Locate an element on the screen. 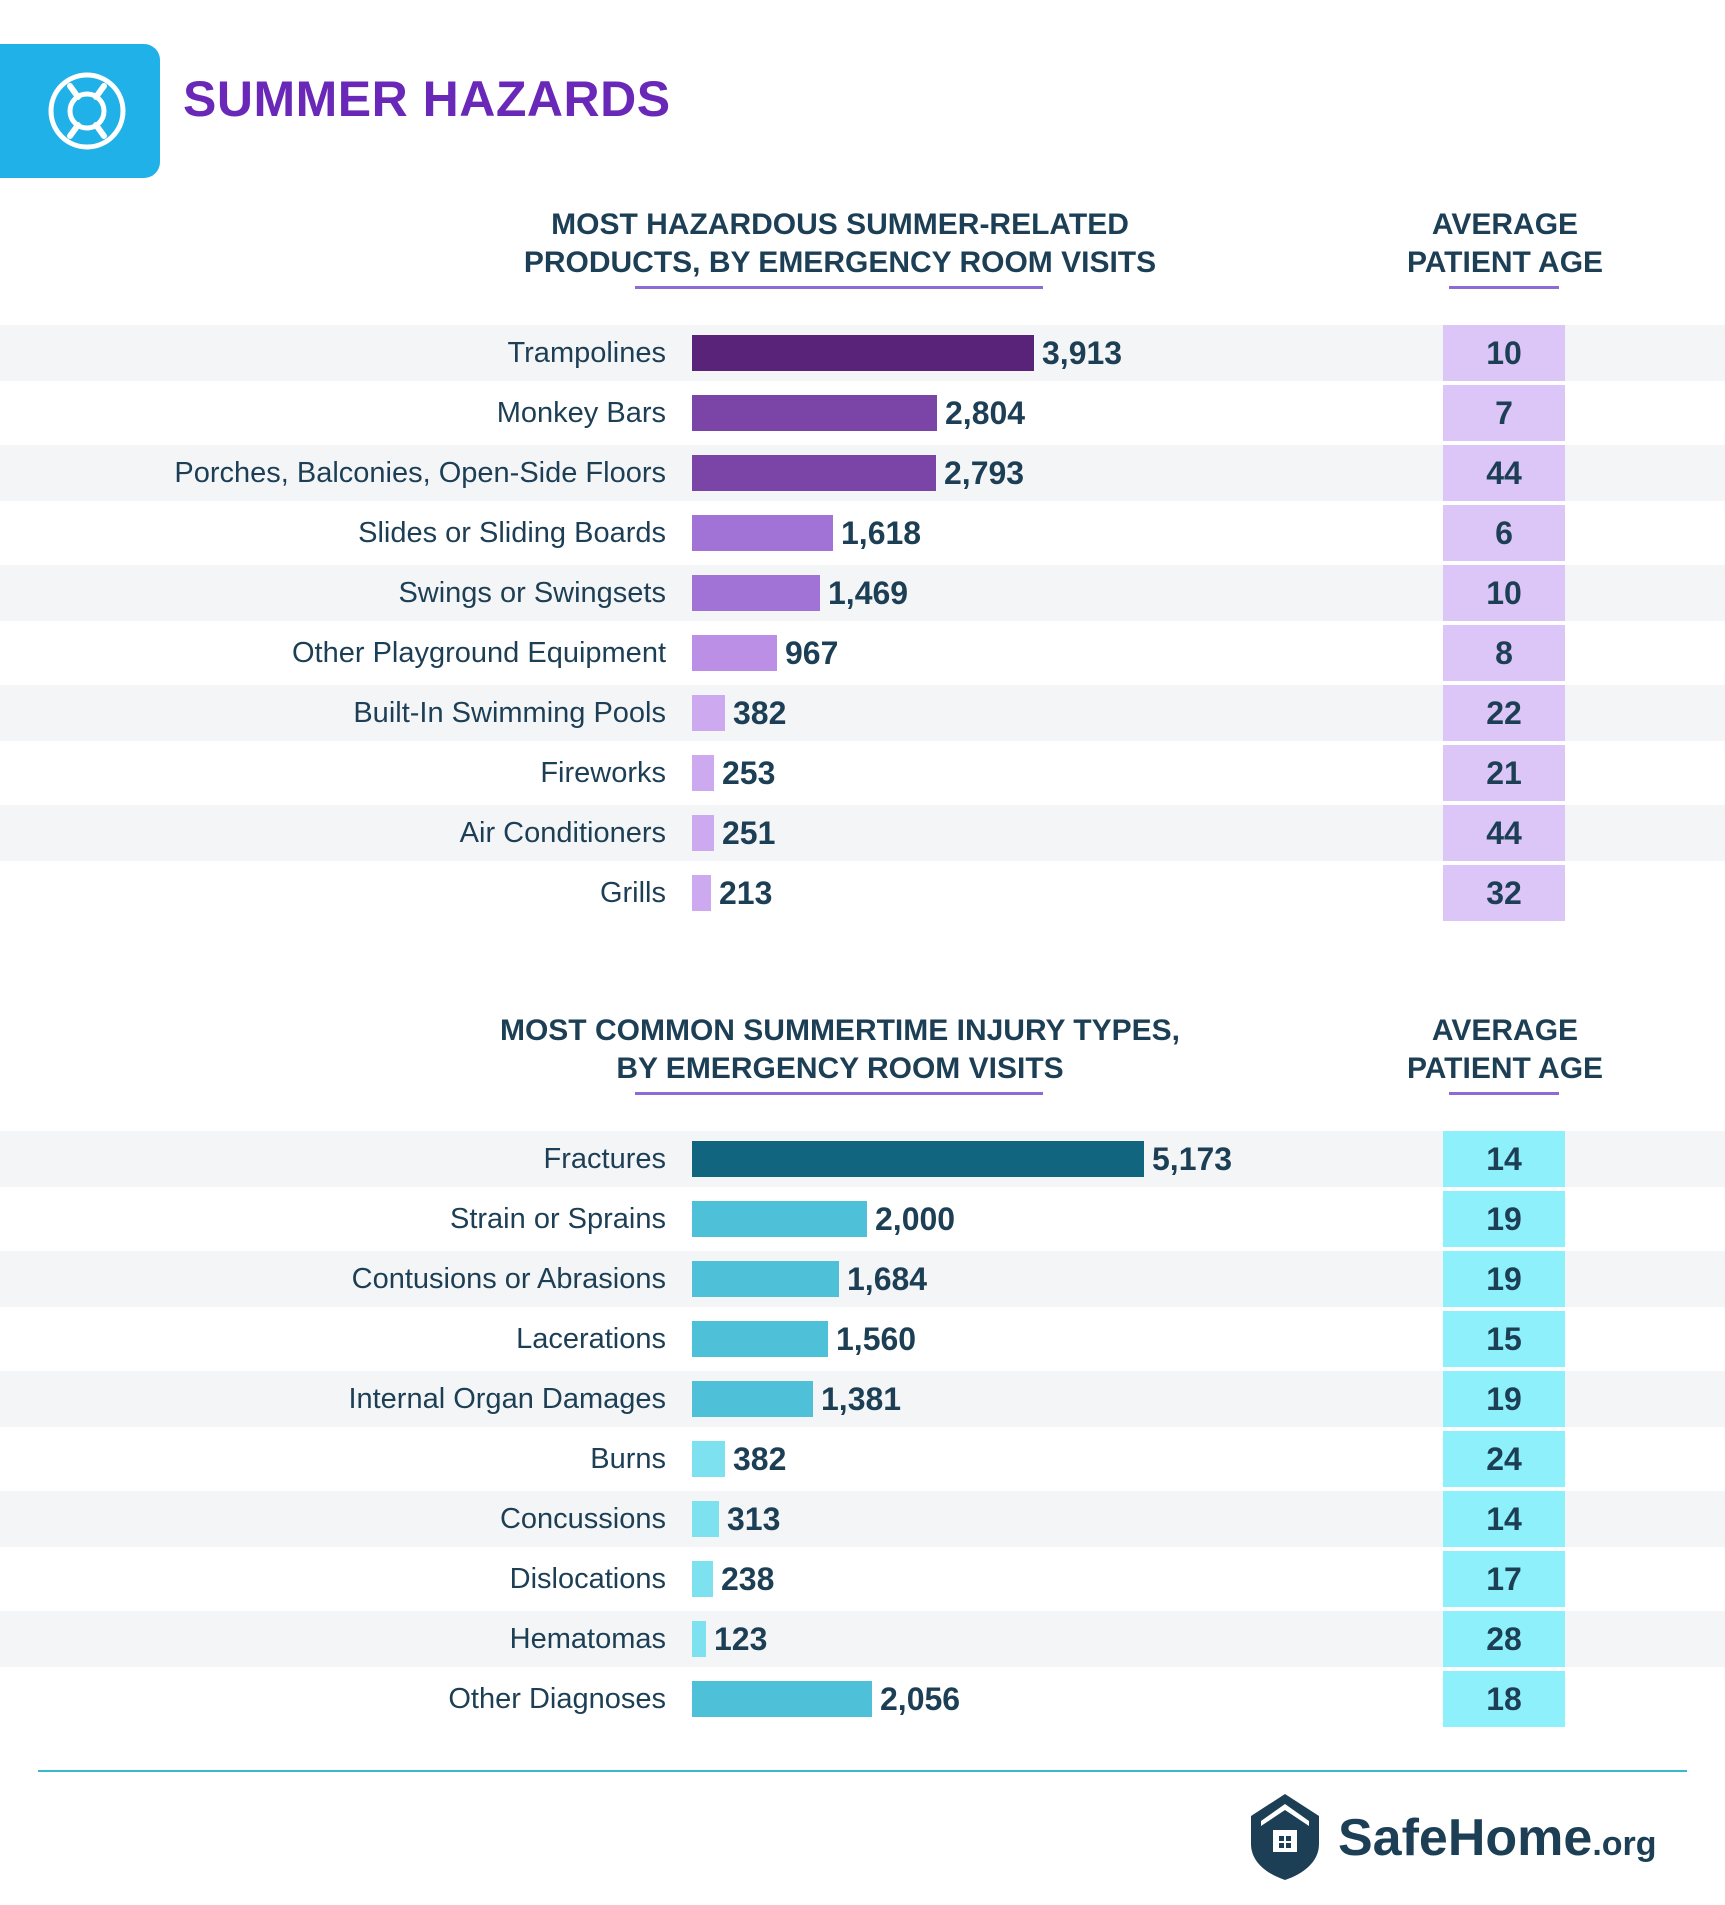 The image size is (1725, 1905). age-value: 32 is located at coordinates (1504, 893).